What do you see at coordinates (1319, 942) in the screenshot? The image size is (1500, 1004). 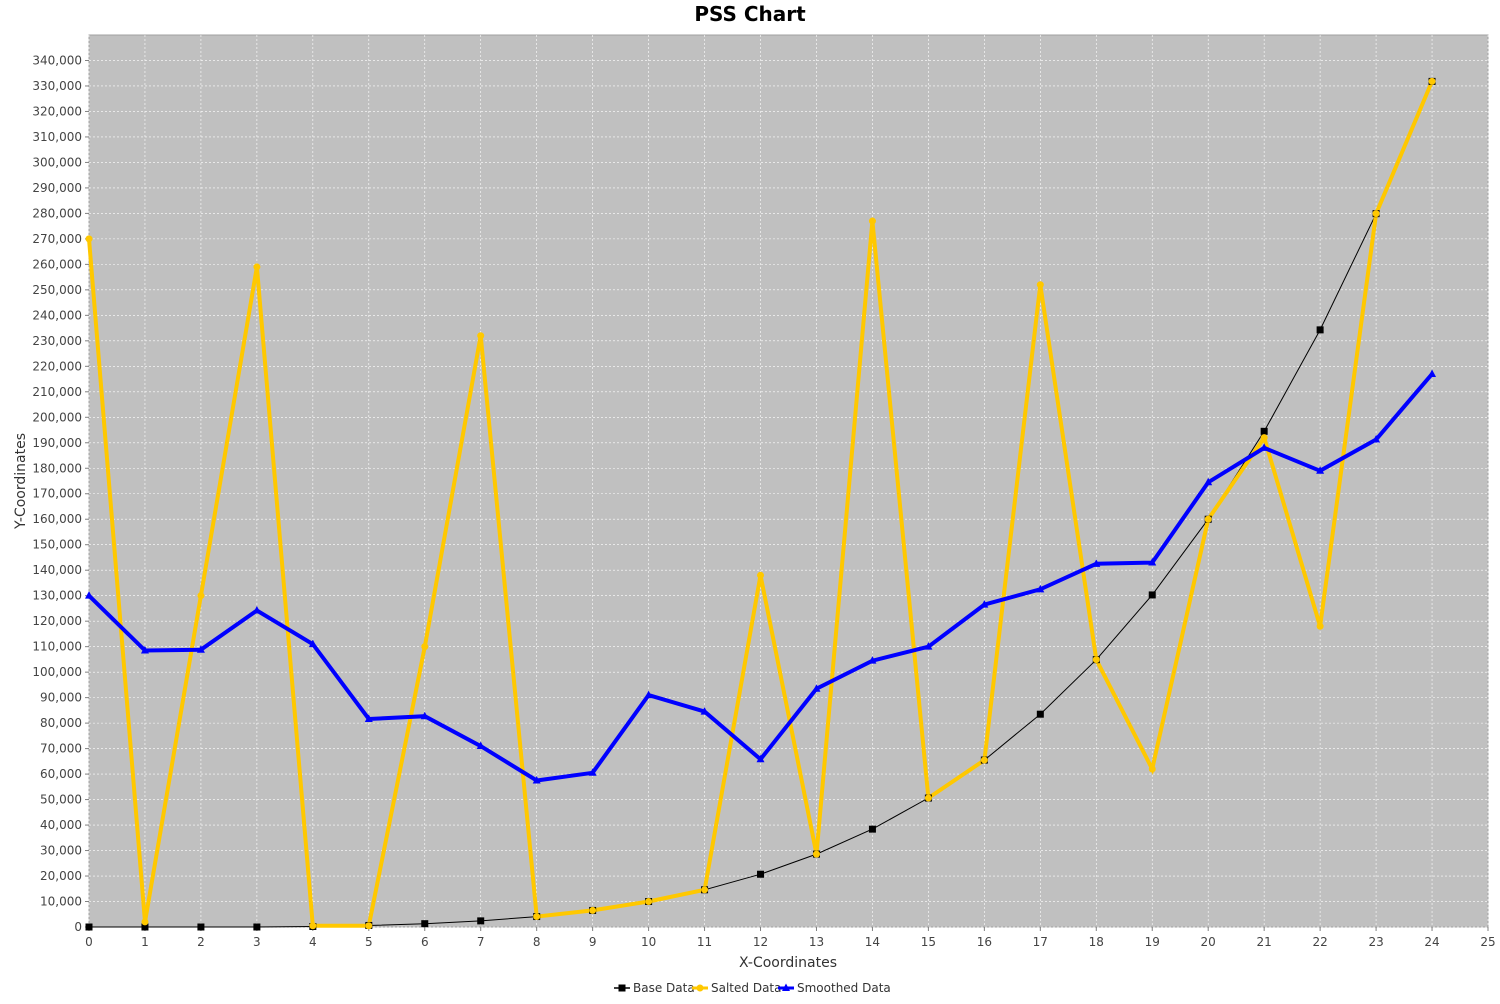 I see `x-tick-label: 22` at bounding box center [1319, 942].